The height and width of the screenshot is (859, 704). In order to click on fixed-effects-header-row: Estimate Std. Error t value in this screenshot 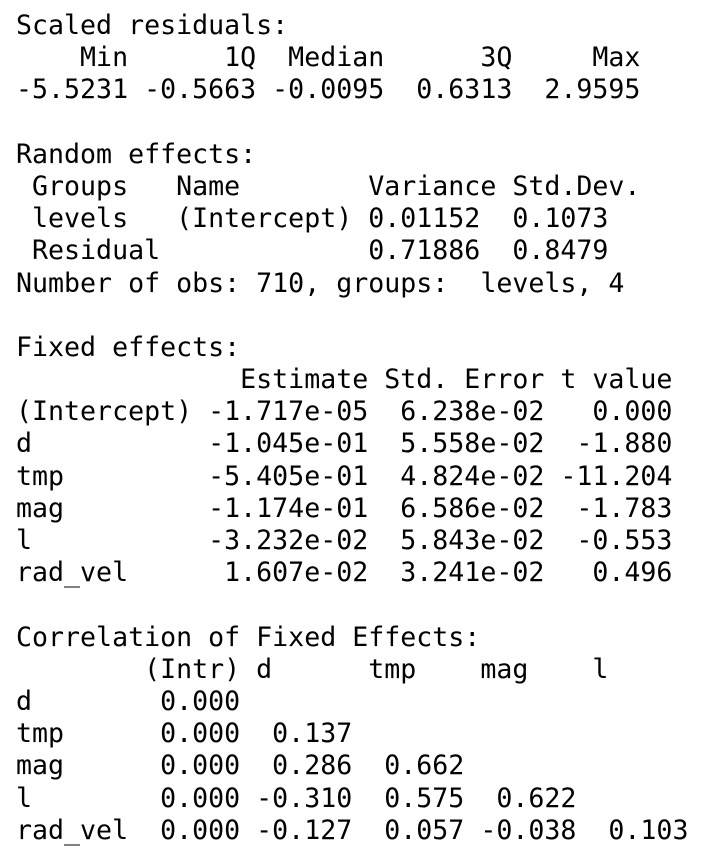, I will do `click(344, 380)`.